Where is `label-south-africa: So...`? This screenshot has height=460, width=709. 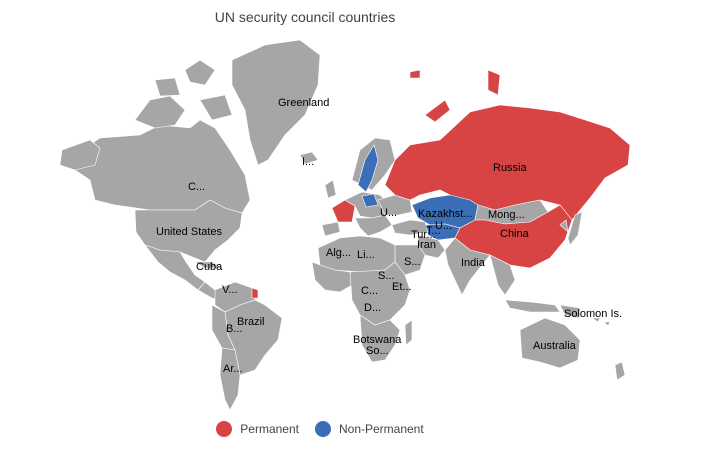 label-south-africa: So... is located at coordinates (377, 351).